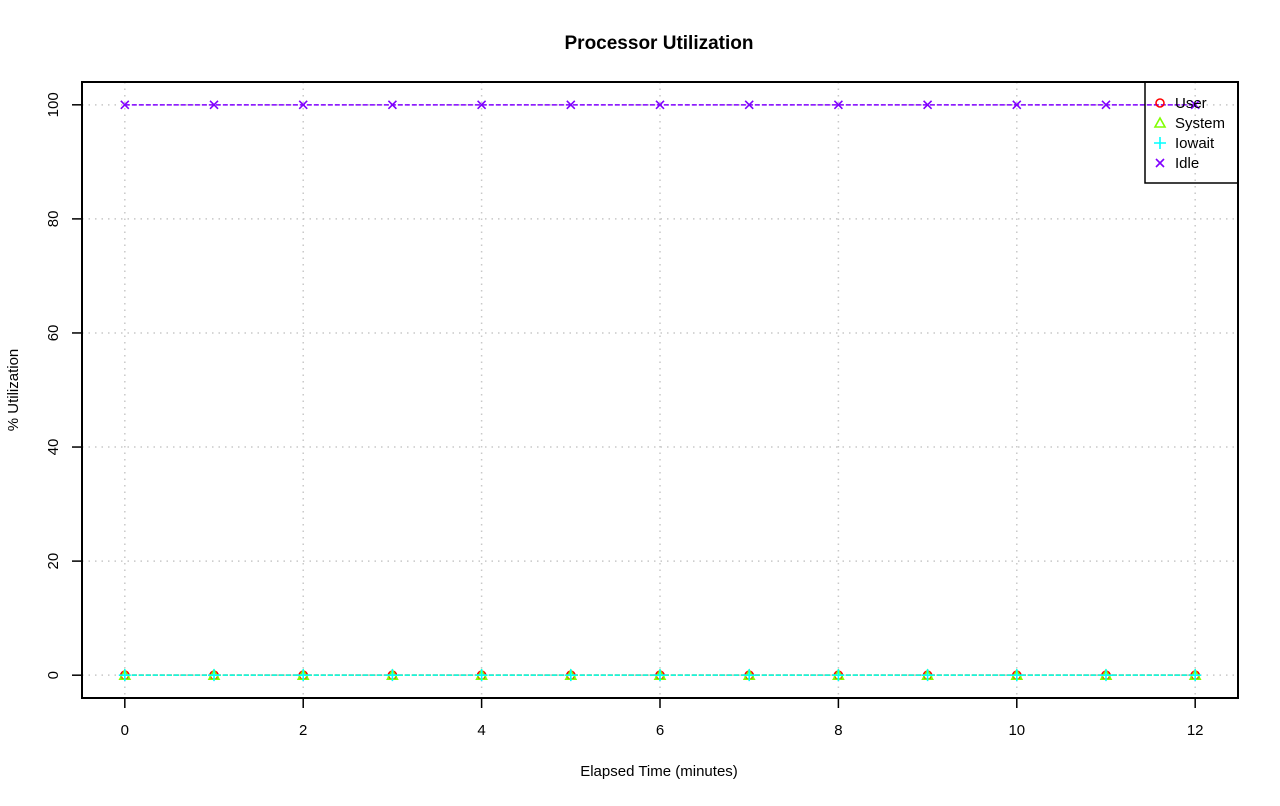 This screenshot has width=1280, height=806. Describe the element at coordinates (1160, 143) in the screenshot. I see `legend-marker-plus` at that location.